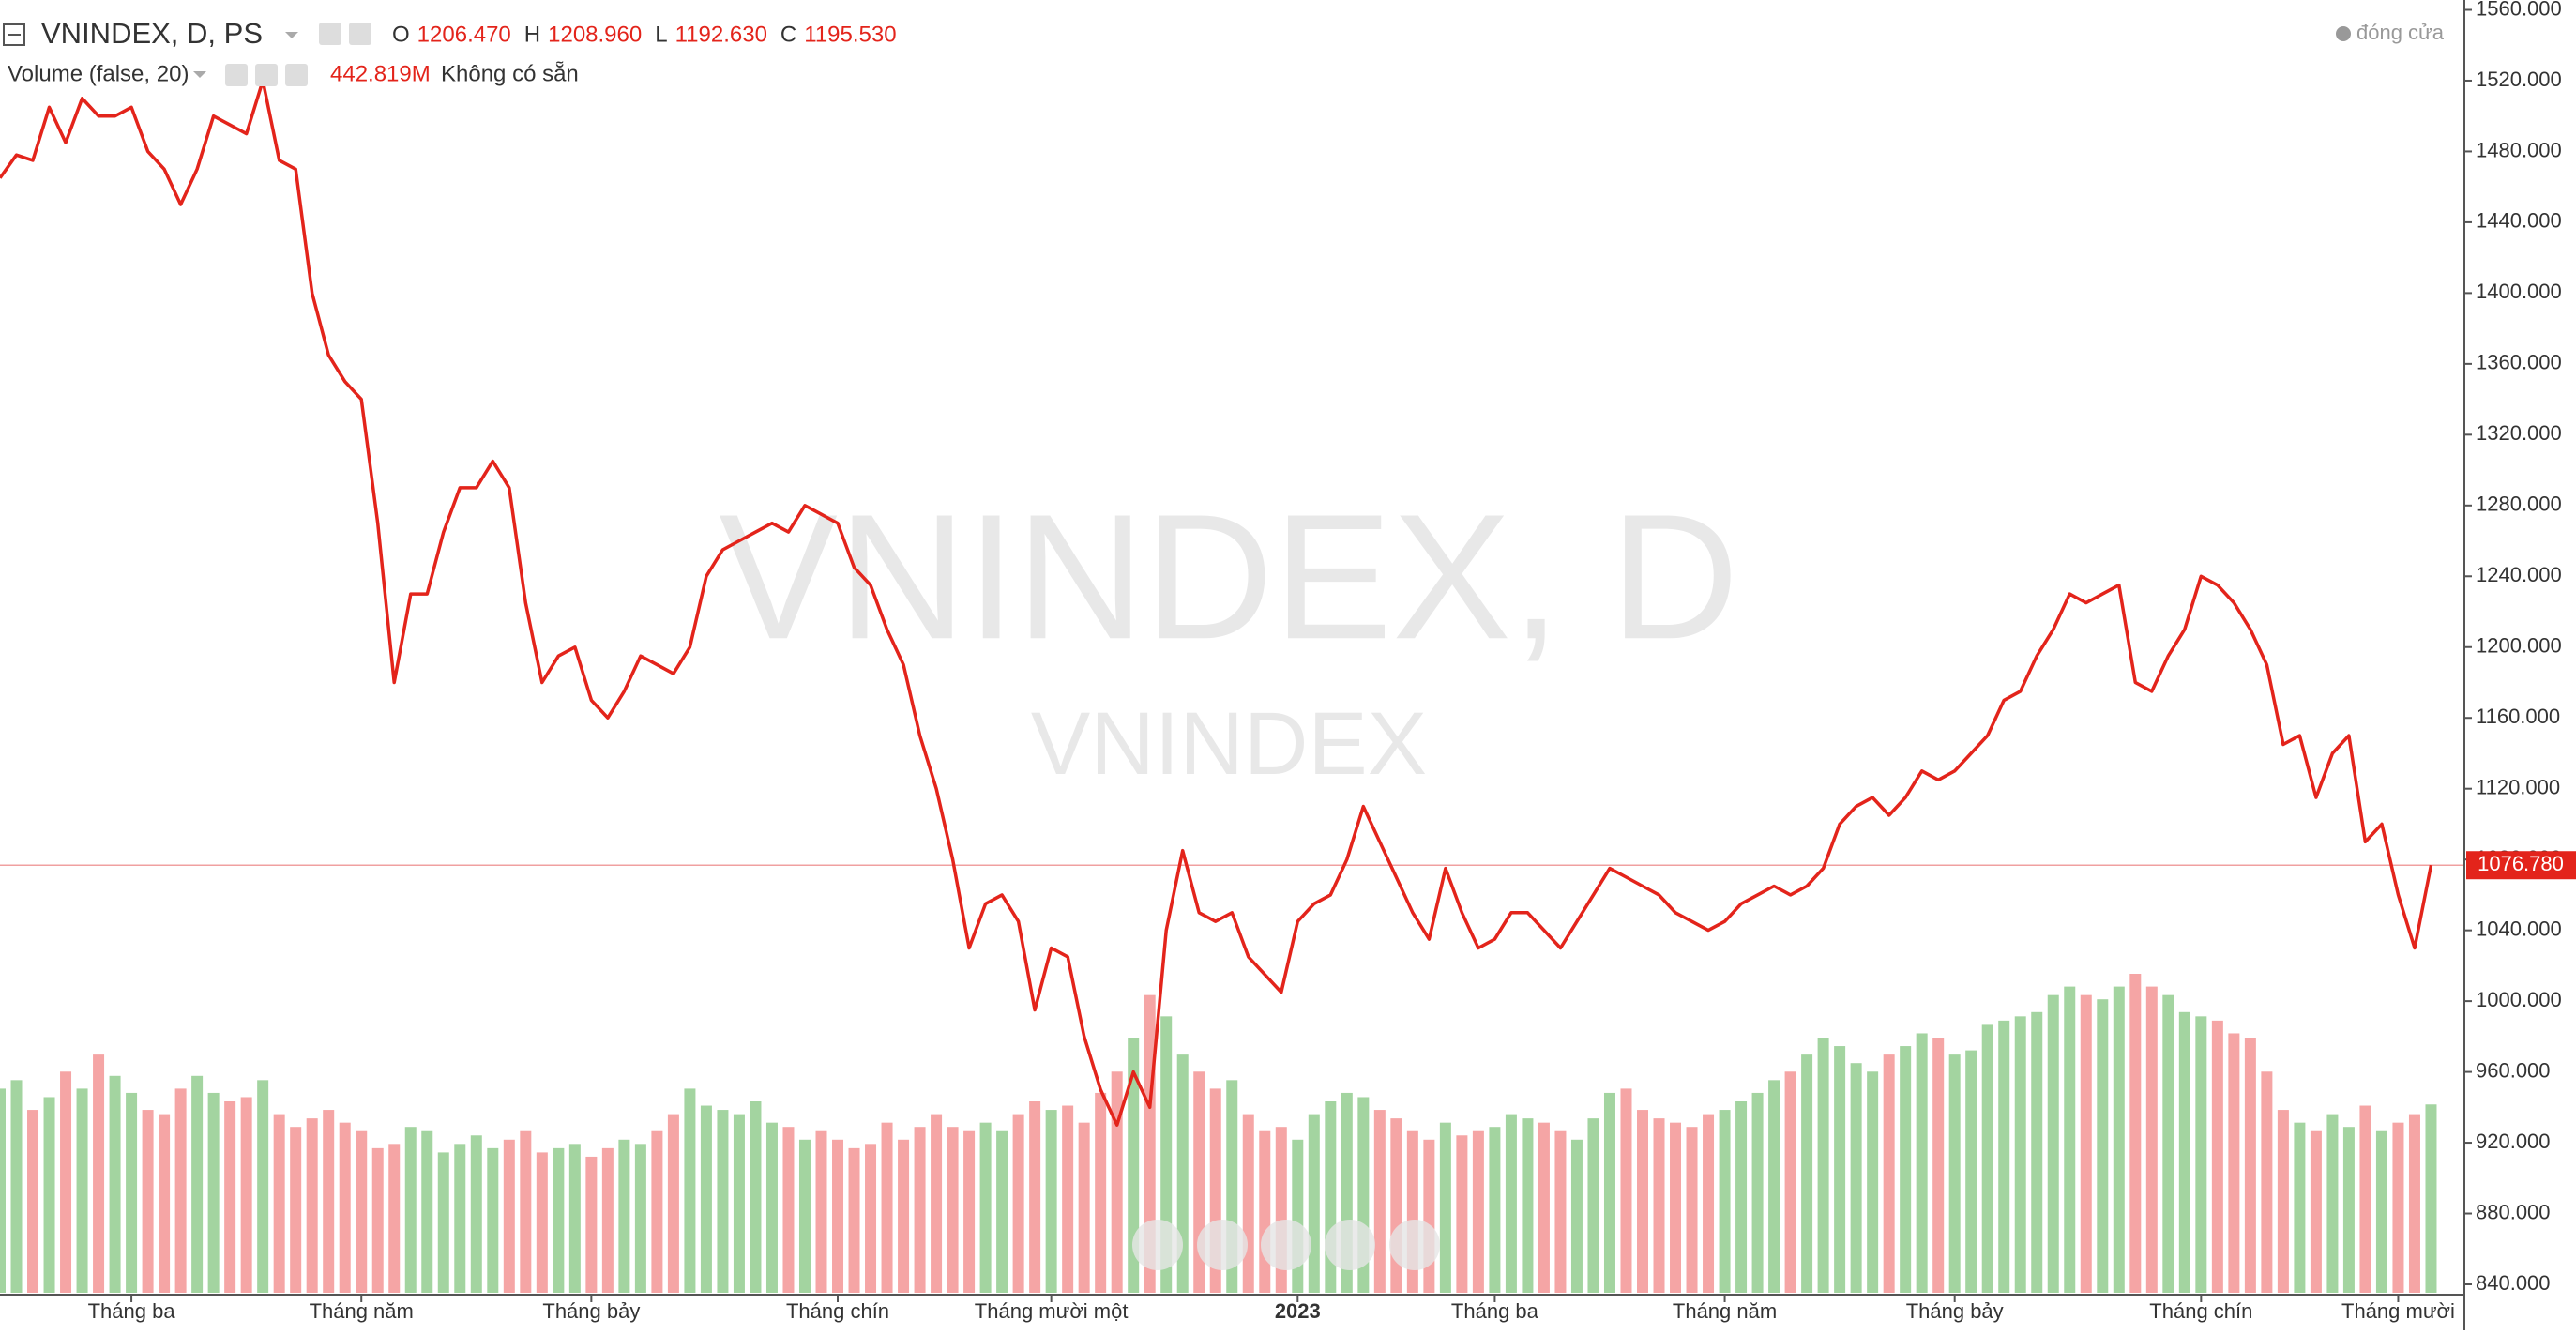 This screenshot has width=2576, height=1335. I want to click on settings-button, so click(360, 34).